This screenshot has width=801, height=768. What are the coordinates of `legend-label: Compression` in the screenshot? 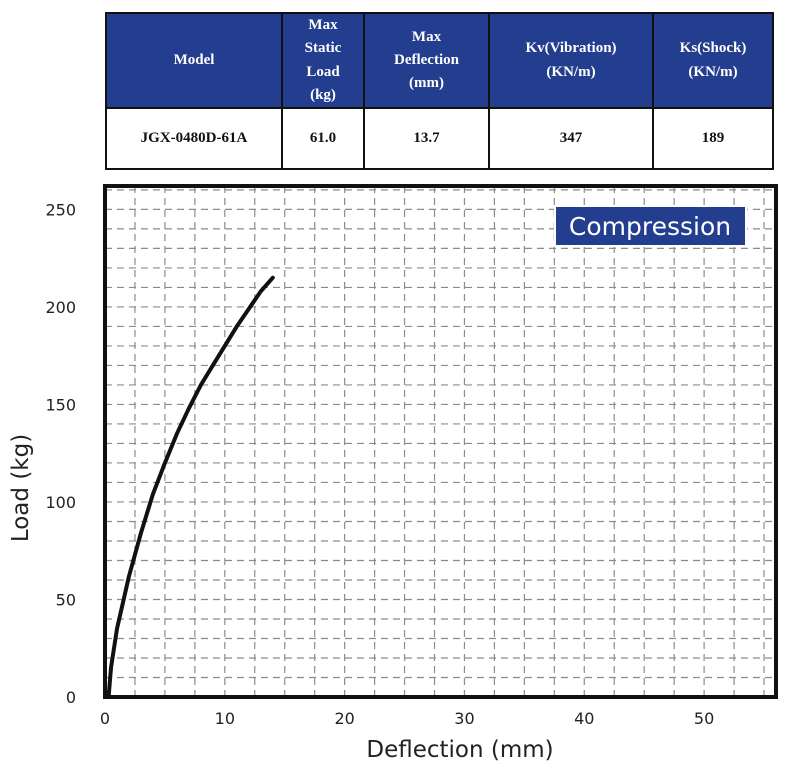 It's located at (650, 226).